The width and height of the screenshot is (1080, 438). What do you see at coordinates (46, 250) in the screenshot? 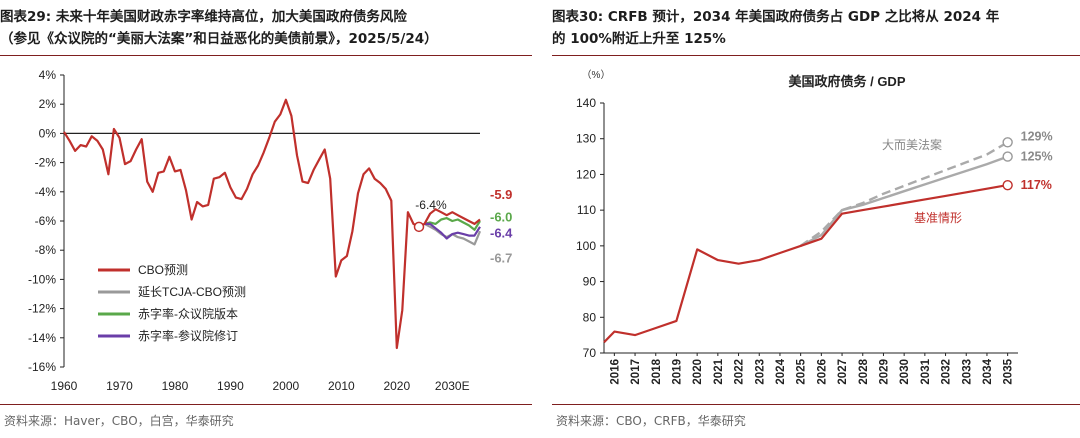
I see `left-y-tick-label: -8%` at bounding box center [46, 250].